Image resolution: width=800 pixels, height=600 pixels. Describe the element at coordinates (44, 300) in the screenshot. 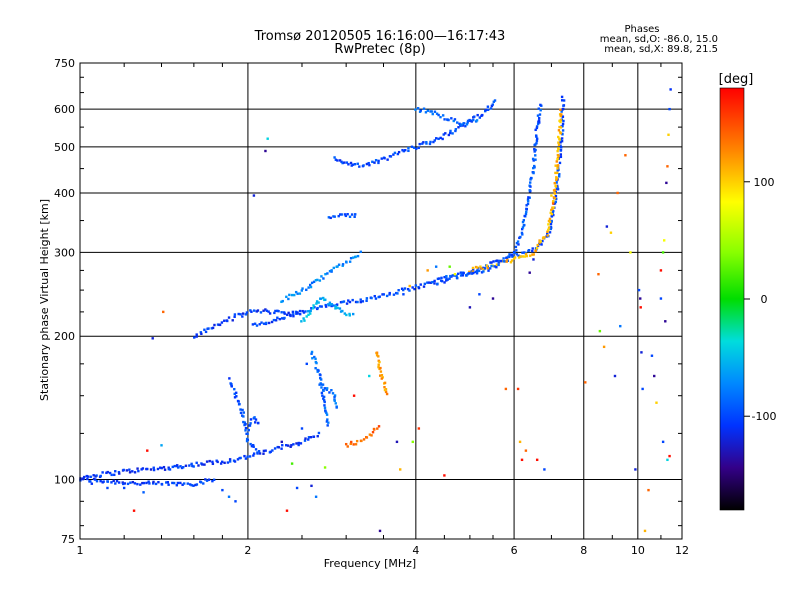

I see `y-axis-label: Stationary phase Virtual Height [km]` at that location.